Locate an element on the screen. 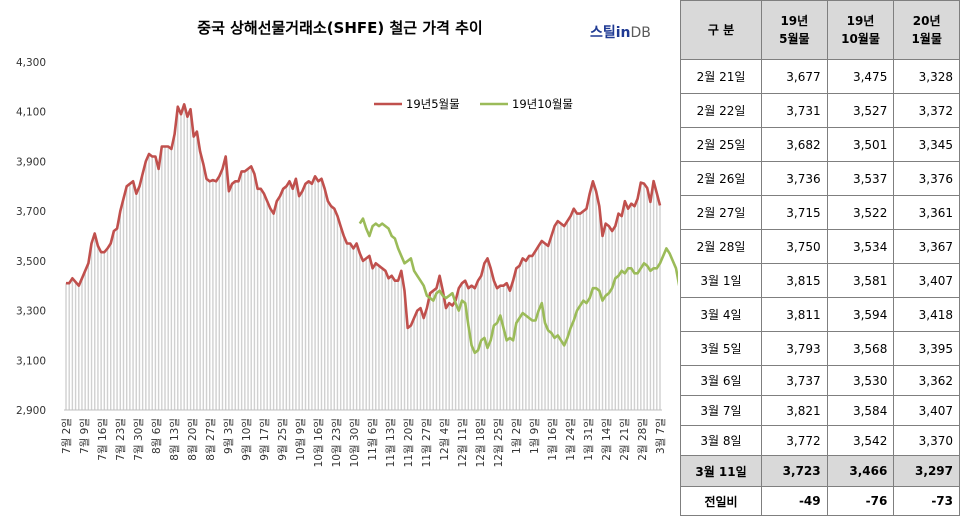  x-tick-label: 1월 9일 is located at coordinates (534, 436).